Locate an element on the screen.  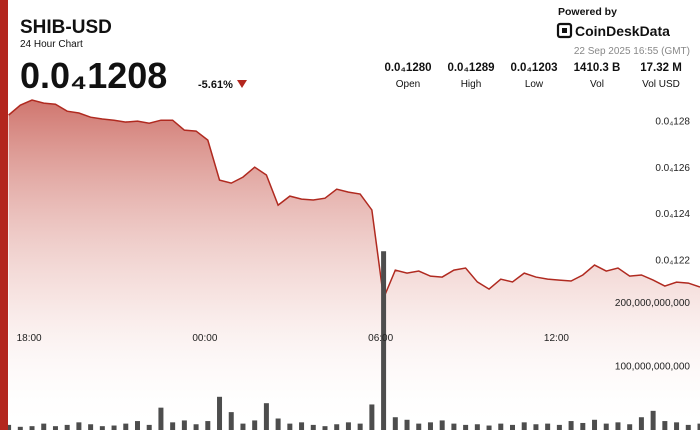
powered-by: Powered by is located at coordinates (587, 12).